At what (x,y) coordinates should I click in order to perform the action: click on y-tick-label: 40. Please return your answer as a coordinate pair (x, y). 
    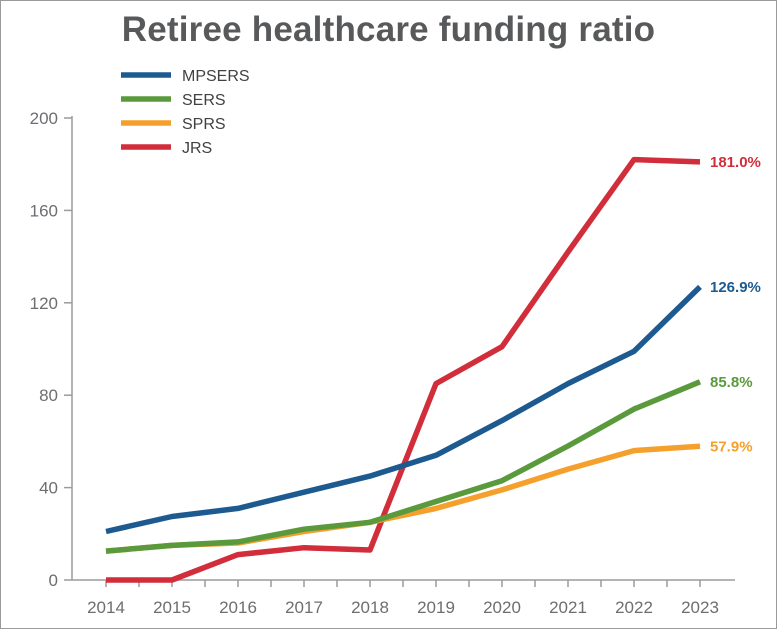
    Looking at the image, I should click on (48, 488).